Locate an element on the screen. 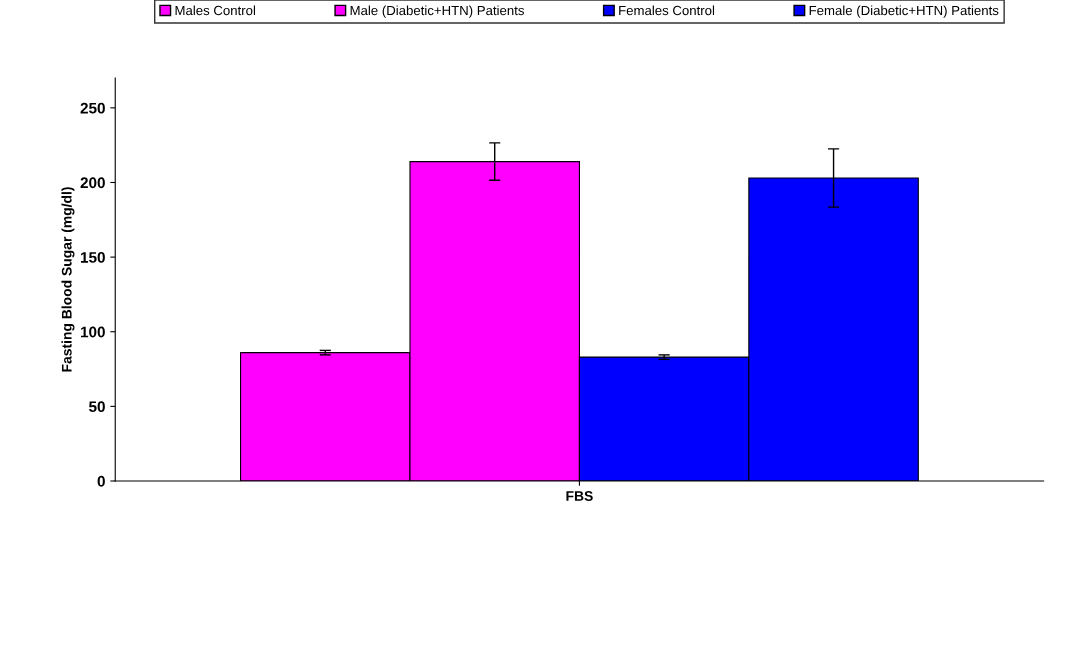 Image resolution: width=1077 pixels, height=650 pixels. legend-label: Male (Diabetic+HTN) Patients is located at coordinates (437, 11).